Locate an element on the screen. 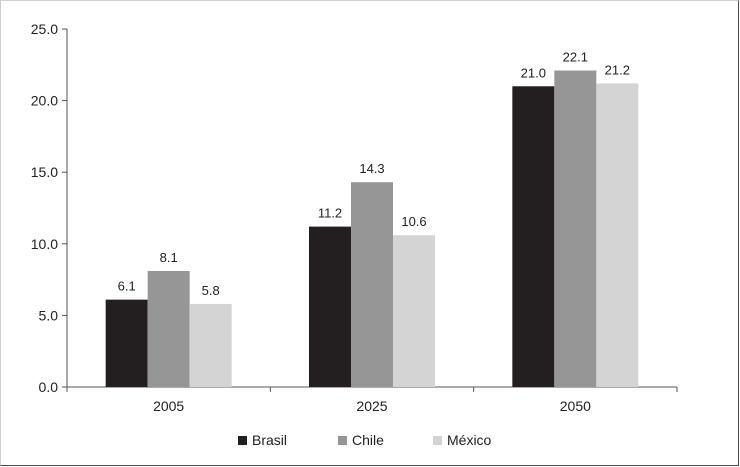  bar-chile-2005 is located at coordinates (168, 329).